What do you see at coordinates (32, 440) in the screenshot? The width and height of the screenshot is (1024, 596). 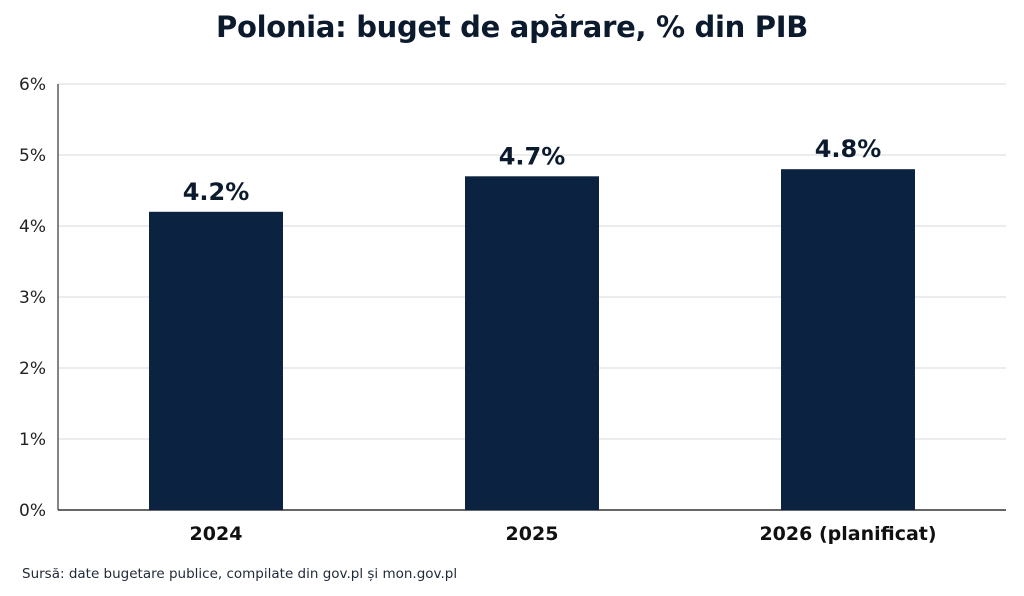 I see `y-tick-label: 1%` at bounding box center [32, 440].